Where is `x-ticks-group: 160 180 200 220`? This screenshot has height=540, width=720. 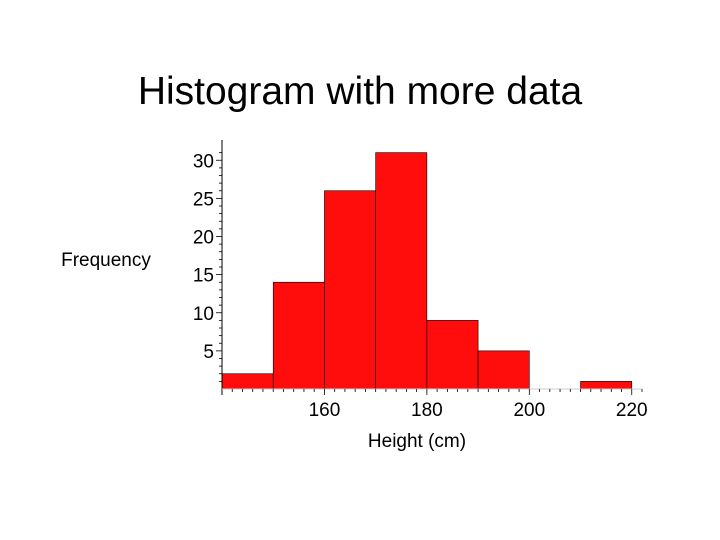 x-ticks-group: 160 180 200 220 is located at coordinates (439, 405).